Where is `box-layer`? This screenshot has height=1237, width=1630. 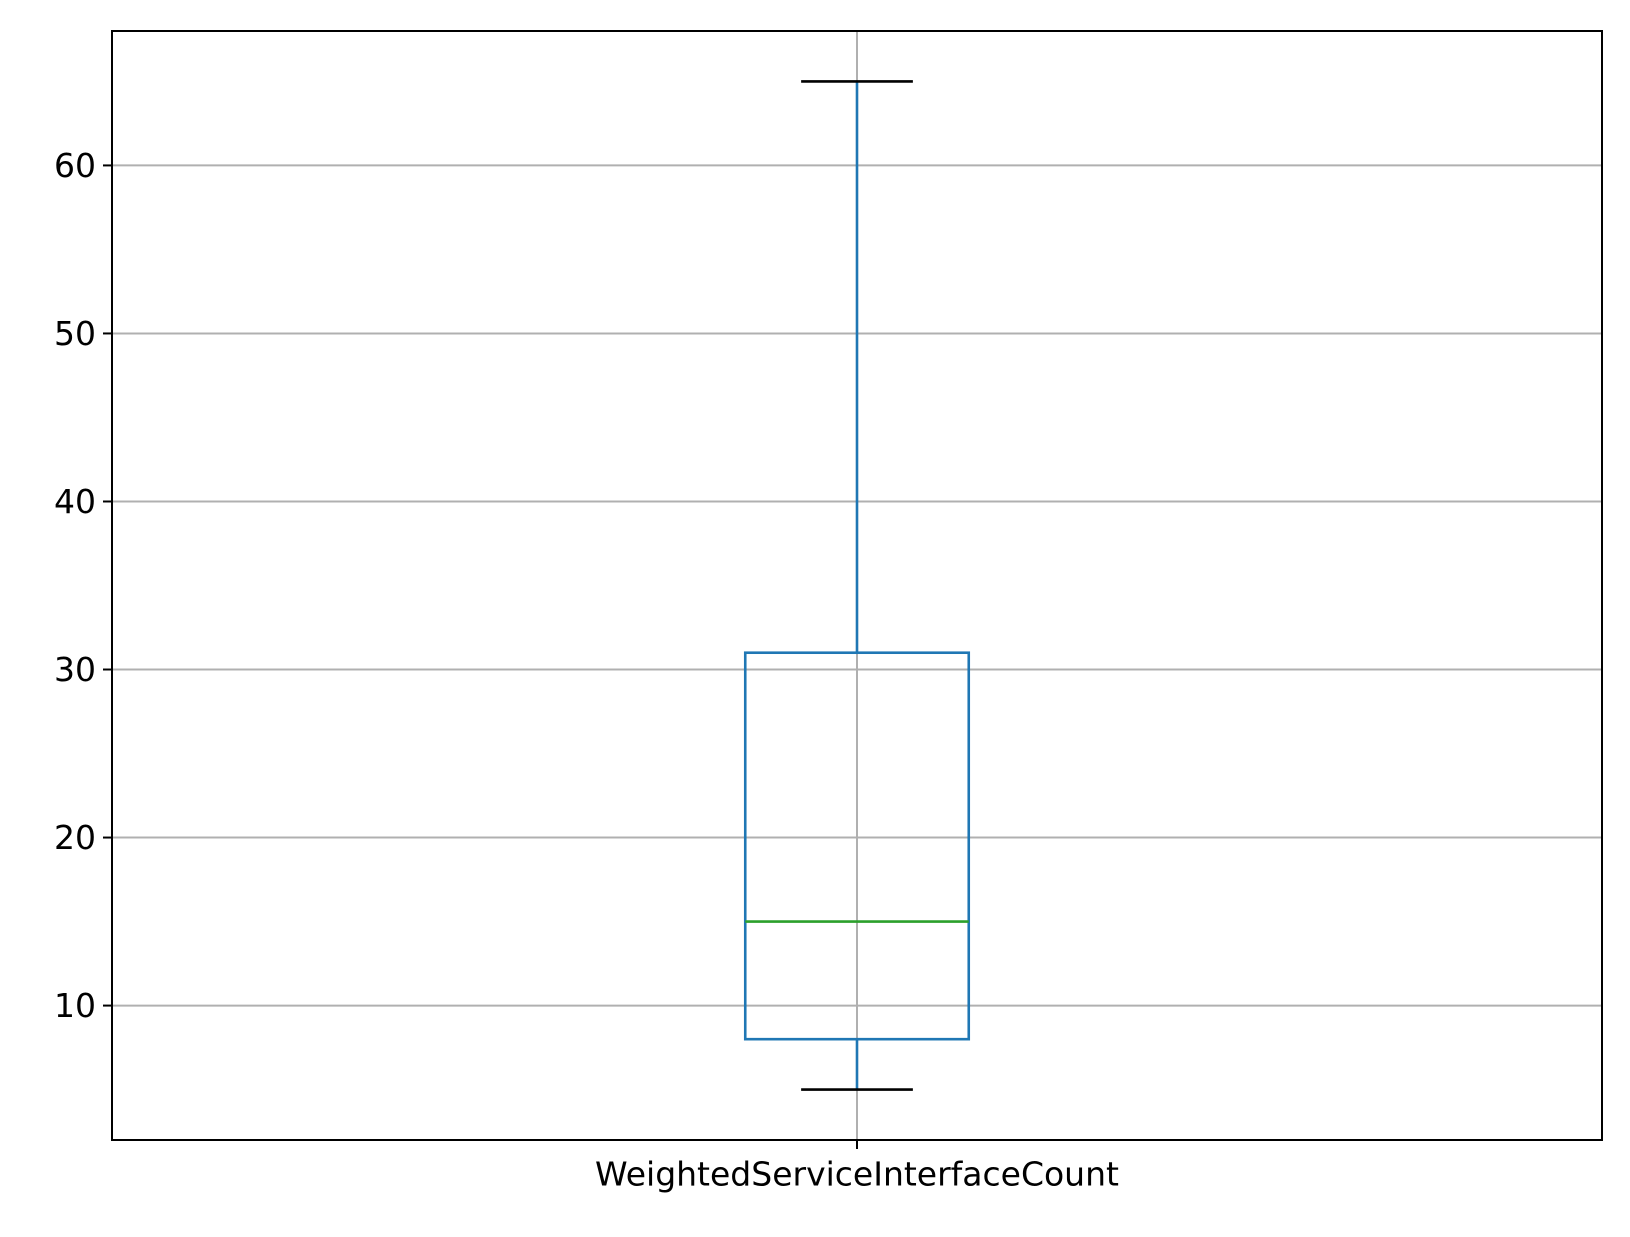
box-layer is located at coordinates (857, 585).